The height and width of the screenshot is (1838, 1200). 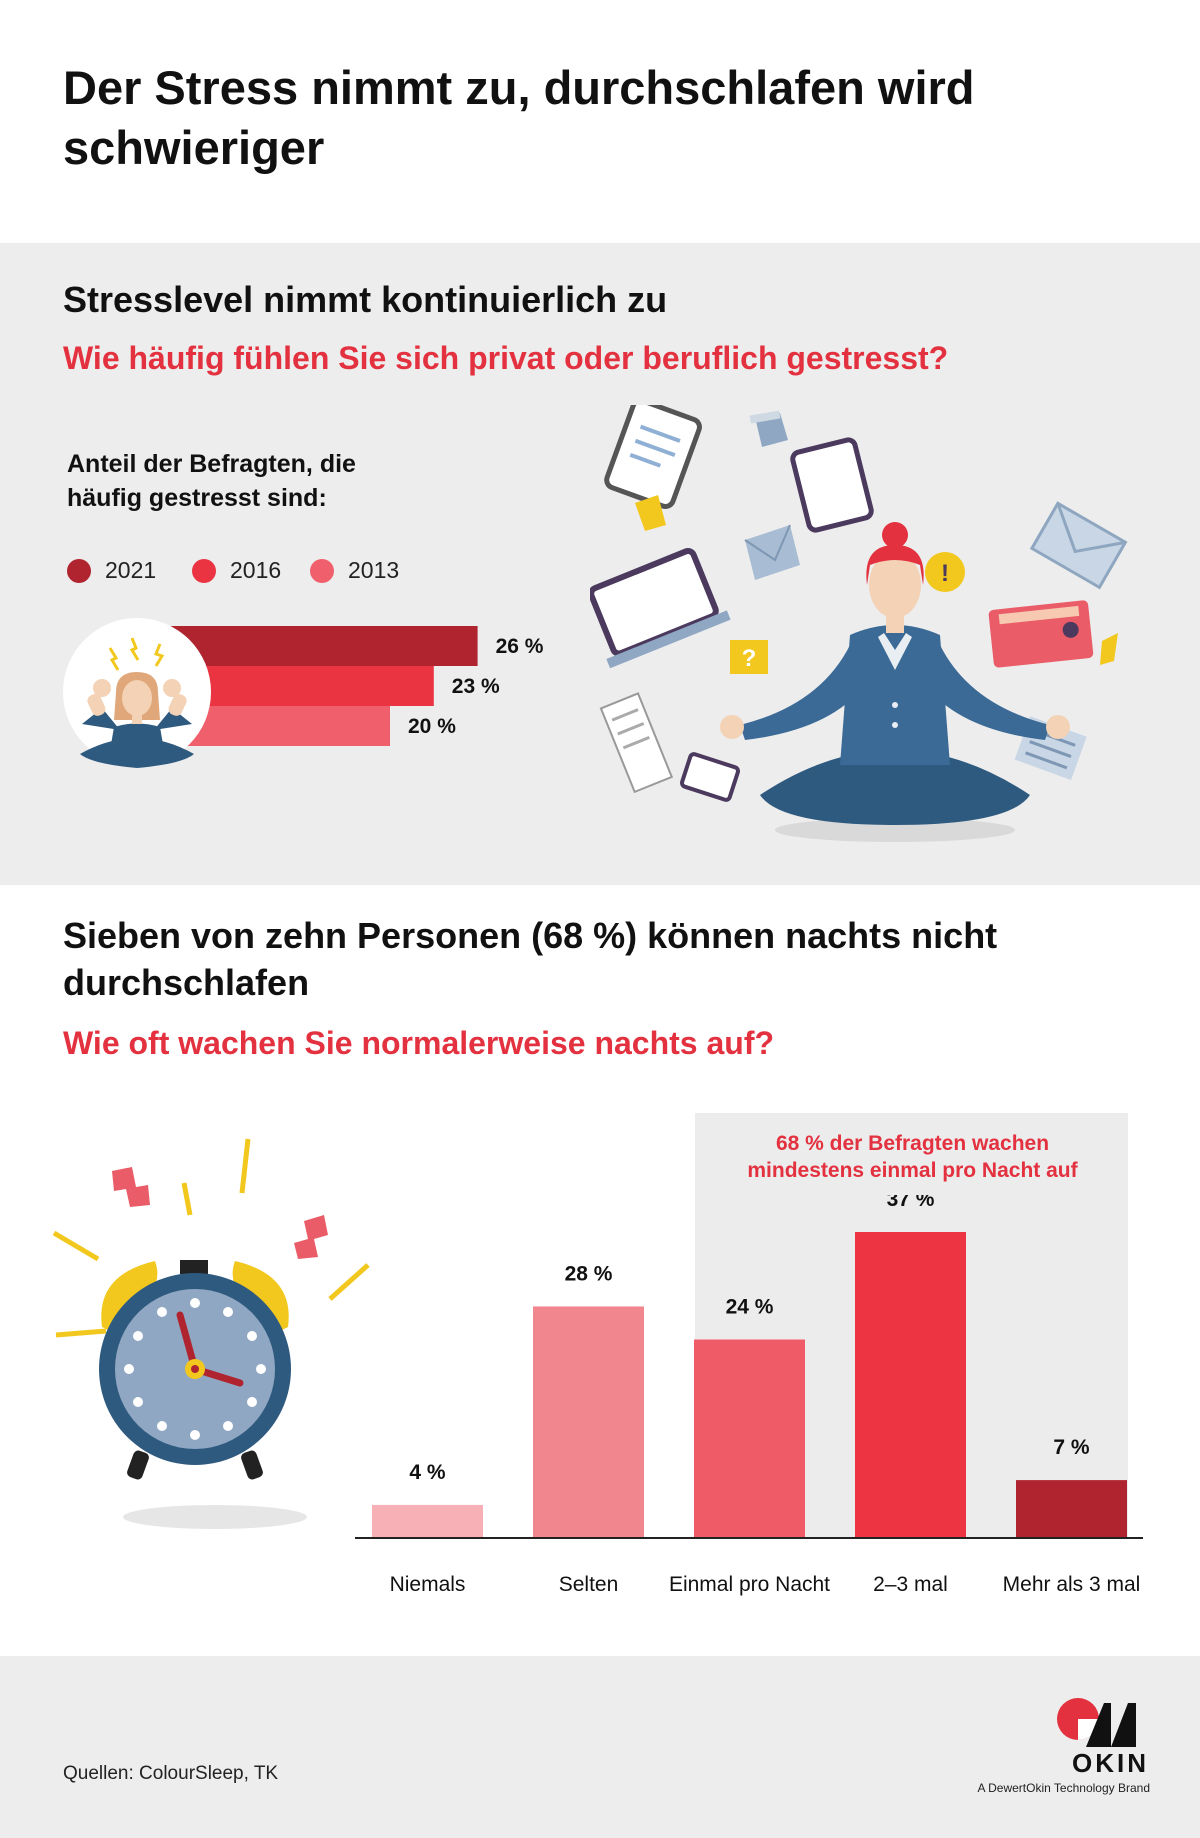 I want to click on category-label: Niemals, so click(x=428, y=1584).